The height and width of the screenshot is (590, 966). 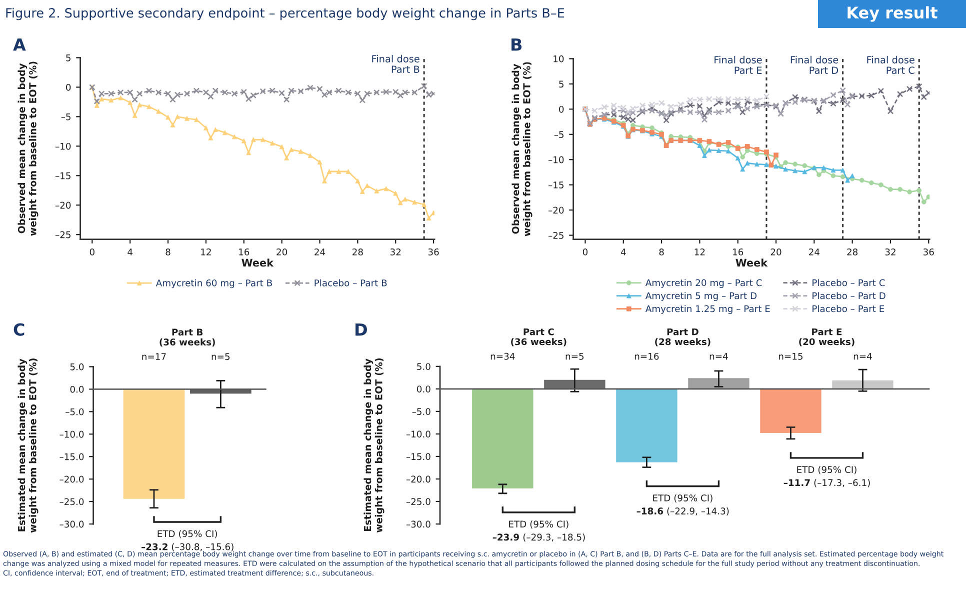 What do you see at coordinates (848, 308) in the screenshot?
I see `legend-label: Placebo – Part E` at bounding box center [848, 308].